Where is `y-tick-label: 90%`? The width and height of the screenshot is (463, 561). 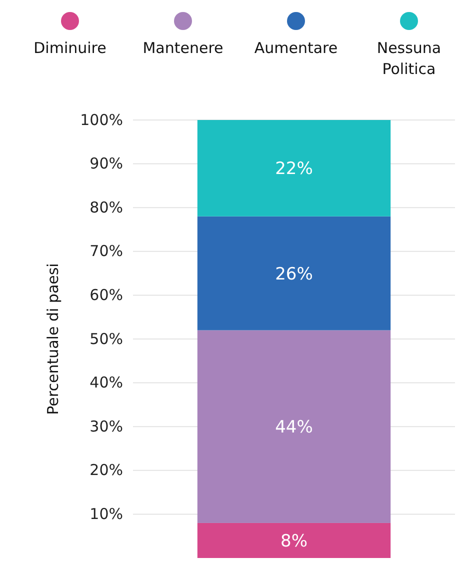
y-tick-label: 90% is located at coordinates (106, 163).